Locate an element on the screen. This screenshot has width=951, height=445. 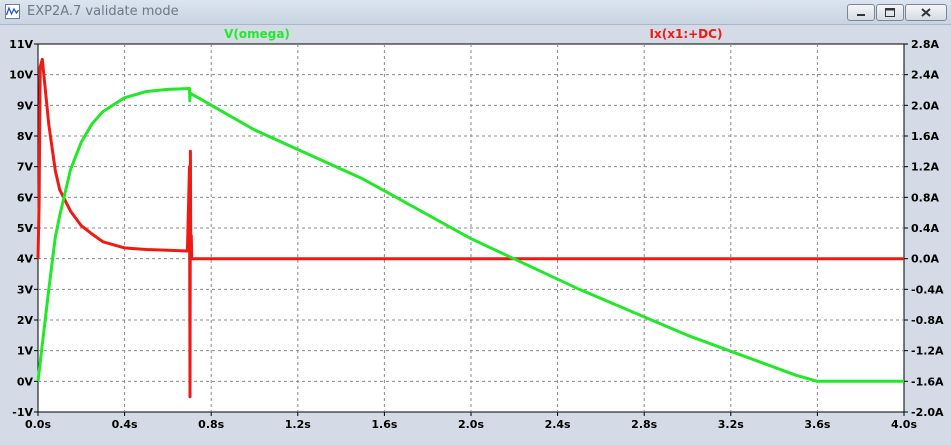
y-right-tick-label: -0.4A is located at coordinates (927, 289).